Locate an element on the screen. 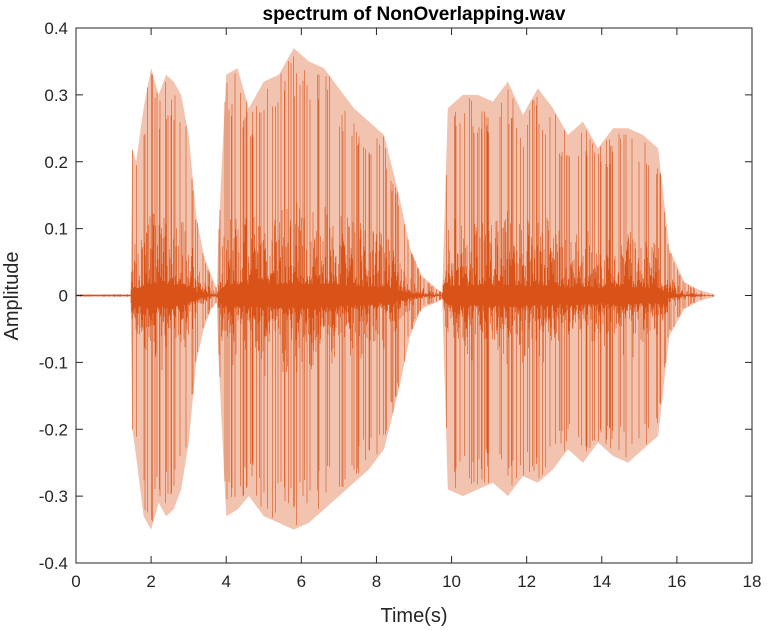 The width and height of the screenshot is (767, 630). x-tick-label: 18 is located at coordinates (752, 581).